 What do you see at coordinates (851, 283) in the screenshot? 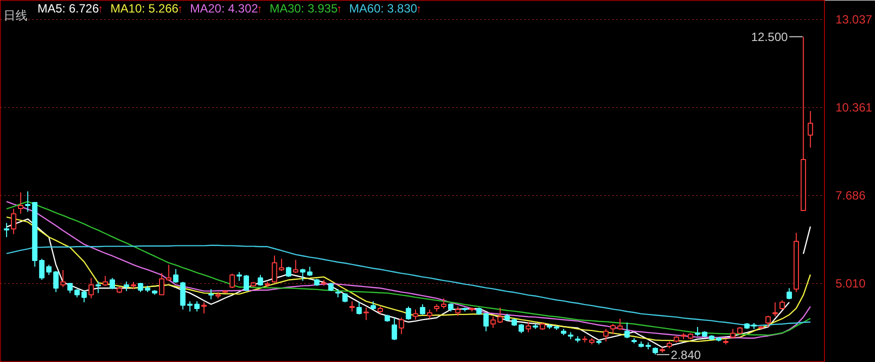
I see `y-tick-label: 5.010` at bounding box center [851, 283].